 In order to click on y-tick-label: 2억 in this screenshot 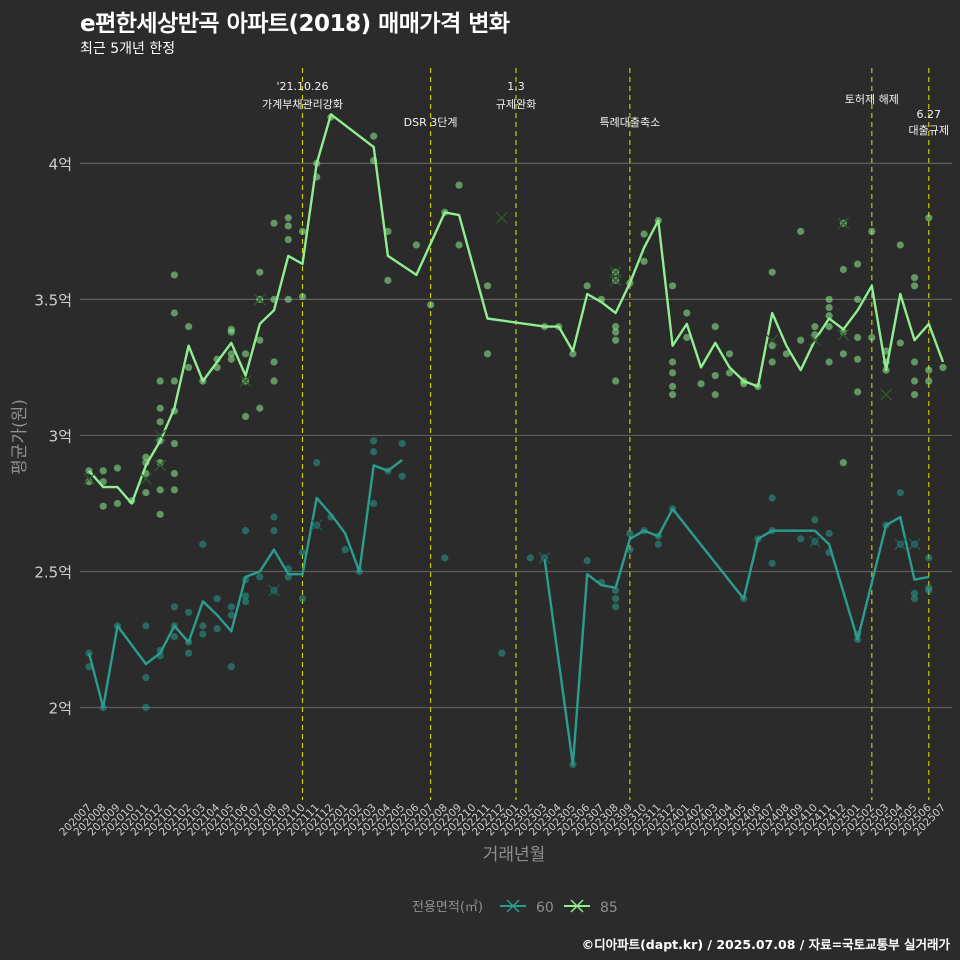, I will do `click(60, 709)`.